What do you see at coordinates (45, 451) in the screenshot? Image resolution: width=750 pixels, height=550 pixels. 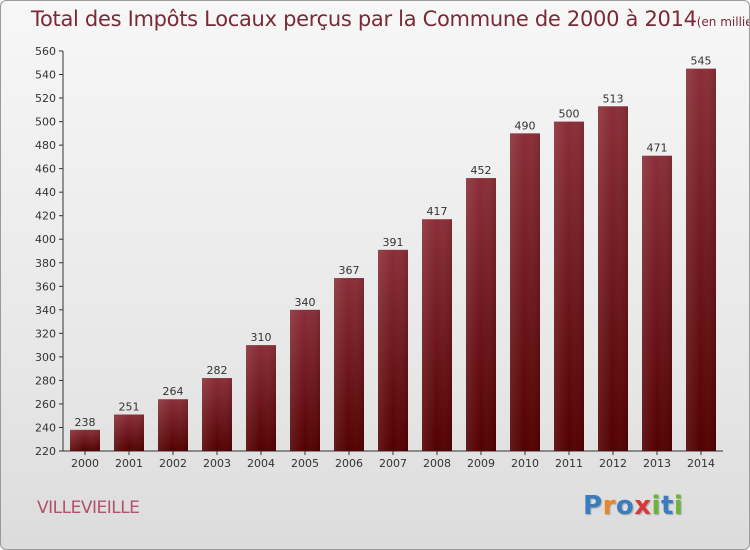 I see `y-tick-label: 220` at bounding box center [45, 451].